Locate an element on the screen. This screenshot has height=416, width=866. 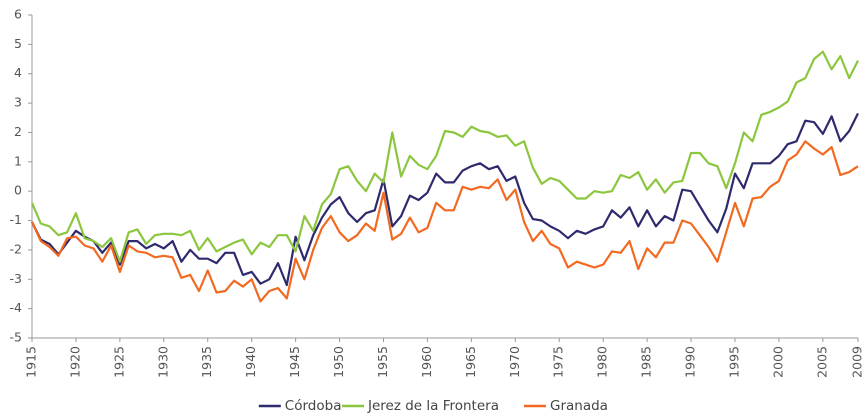
x-tick-label: 1955 is located at coordinates (382, 362).